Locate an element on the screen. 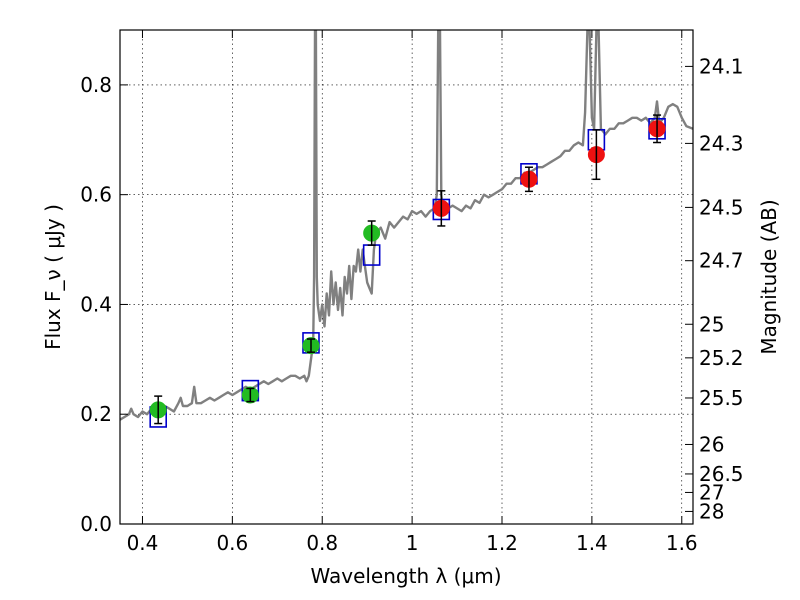  right-tick-label: 24.3 is located at coordinates (721, 143).